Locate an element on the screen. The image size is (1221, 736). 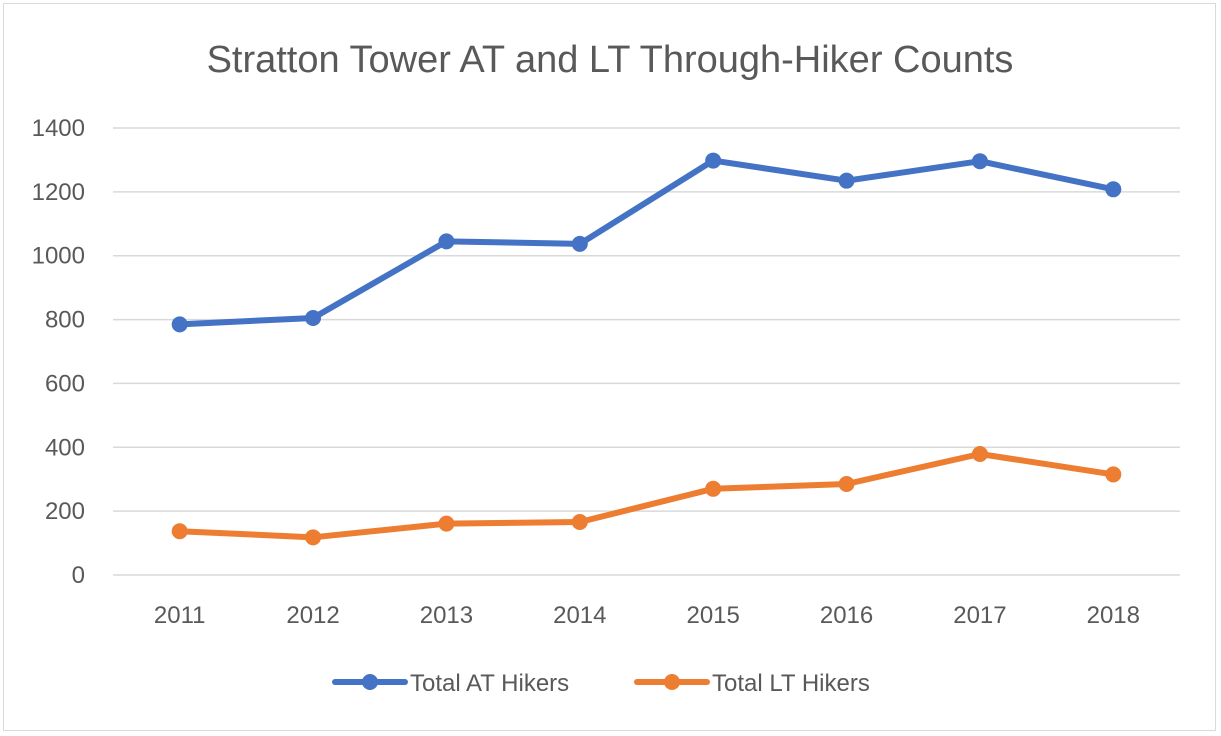
y-tick-label: 1400 is located at coordinates (58, 128).